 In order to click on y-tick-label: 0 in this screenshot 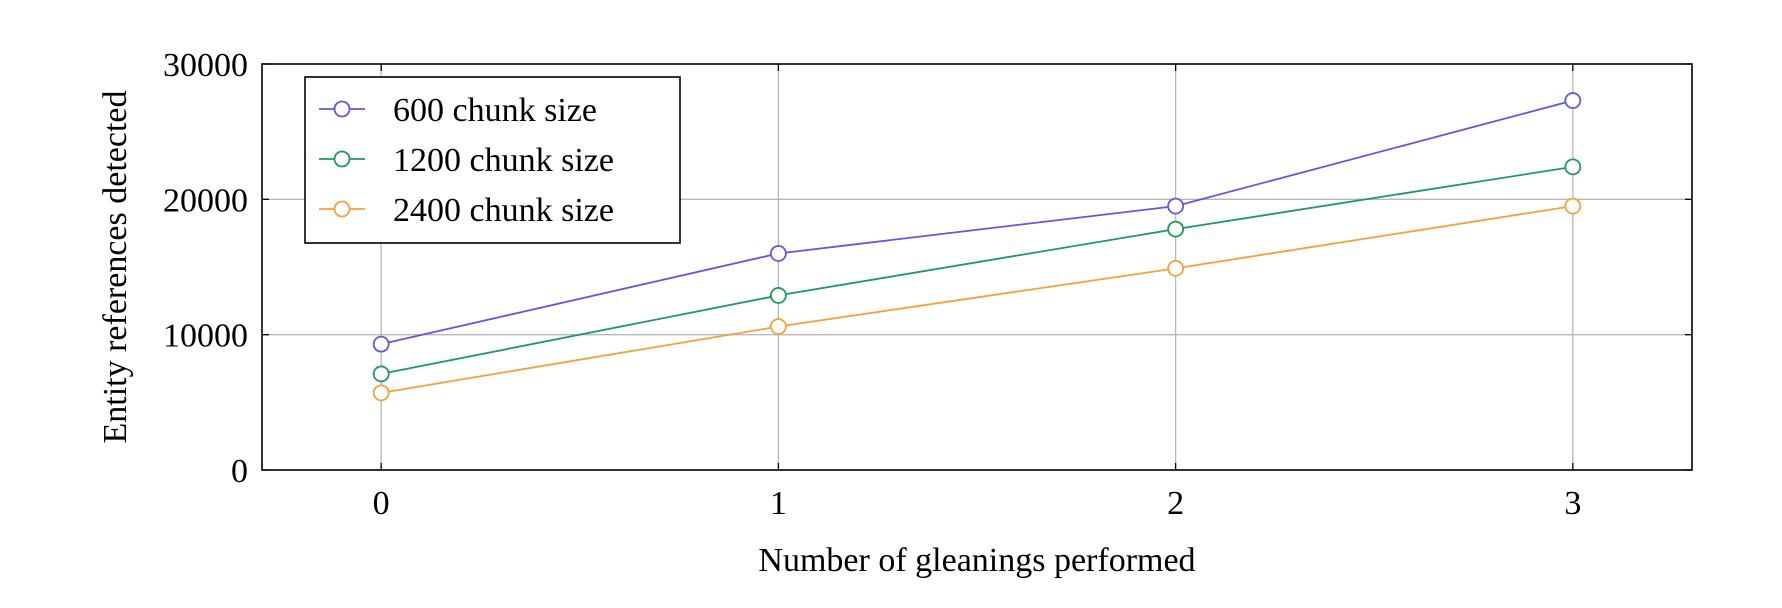, I will do `click(239, 471)`.